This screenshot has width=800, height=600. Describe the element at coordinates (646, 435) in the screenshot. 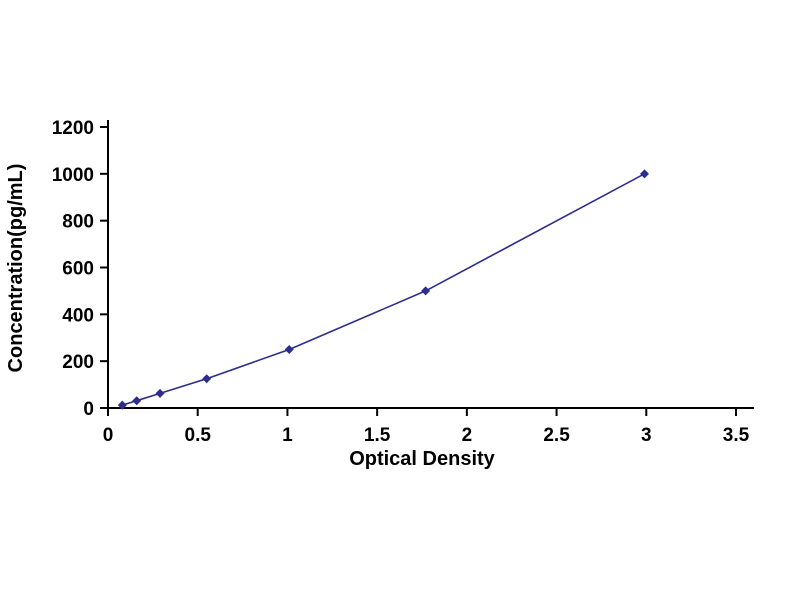

I see `x-tick-label: 3` at that location.